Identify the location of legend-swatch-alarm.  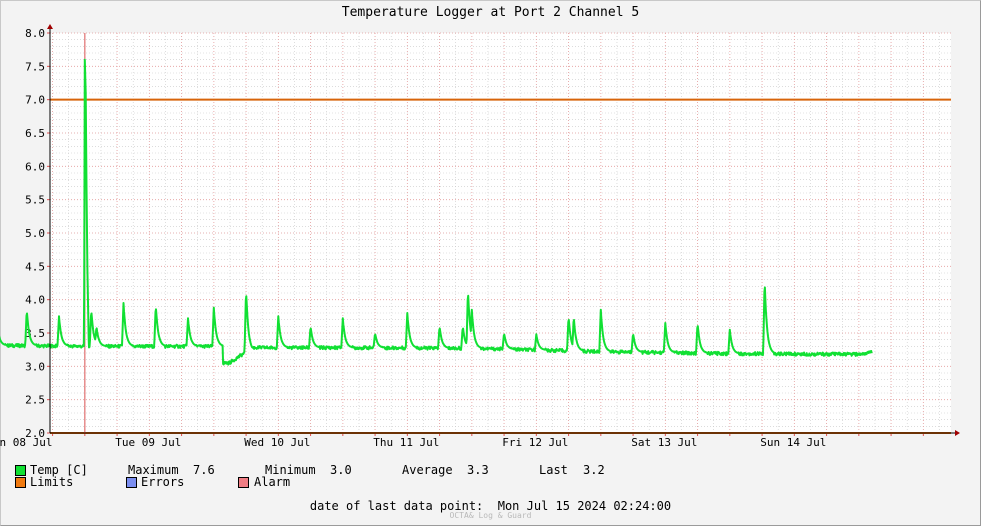
(243, 482).